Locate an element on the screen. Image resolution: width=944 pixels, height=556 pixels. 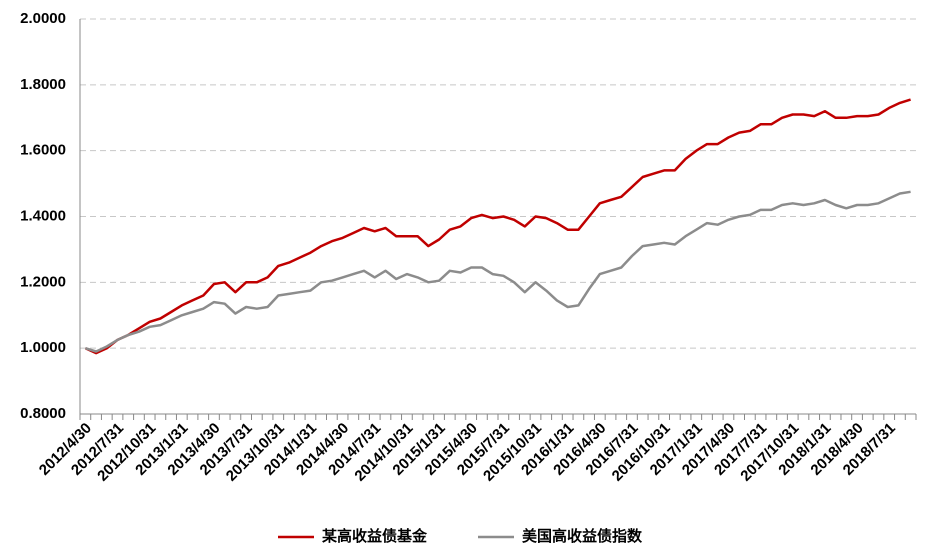
y-tick-label: 2.0000 is located at coordinates (43, 18).